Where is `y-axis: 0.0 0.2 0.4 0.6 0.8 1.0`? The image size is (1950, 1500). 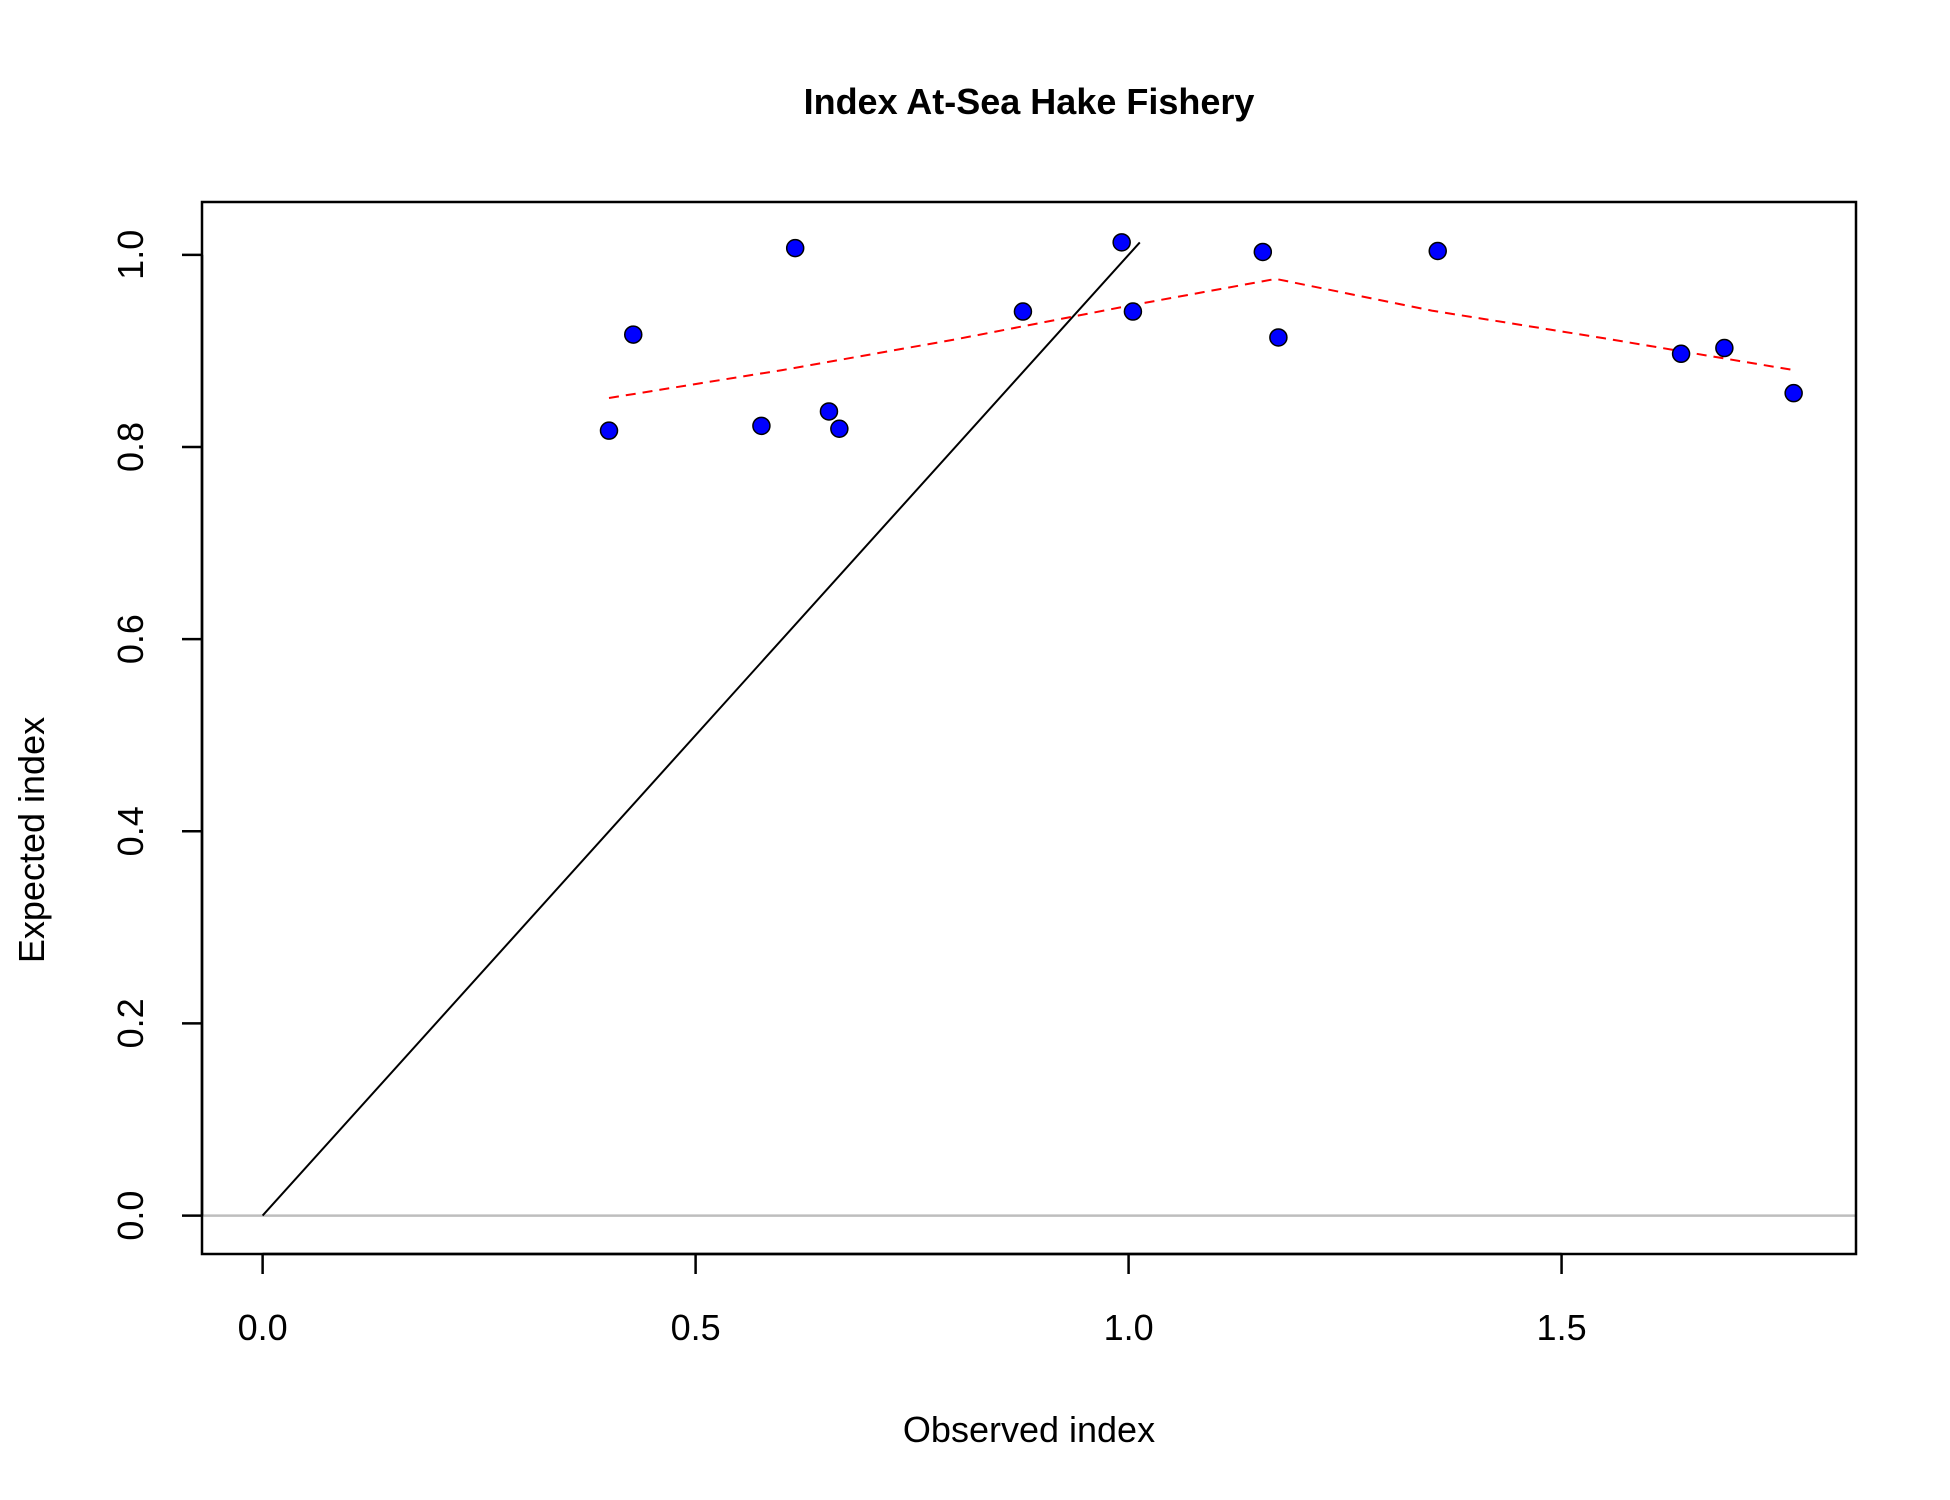
y-axis: 0.0 0.2 0.4 0.6 0.8 1.0 is located at coordinates (157, 735).